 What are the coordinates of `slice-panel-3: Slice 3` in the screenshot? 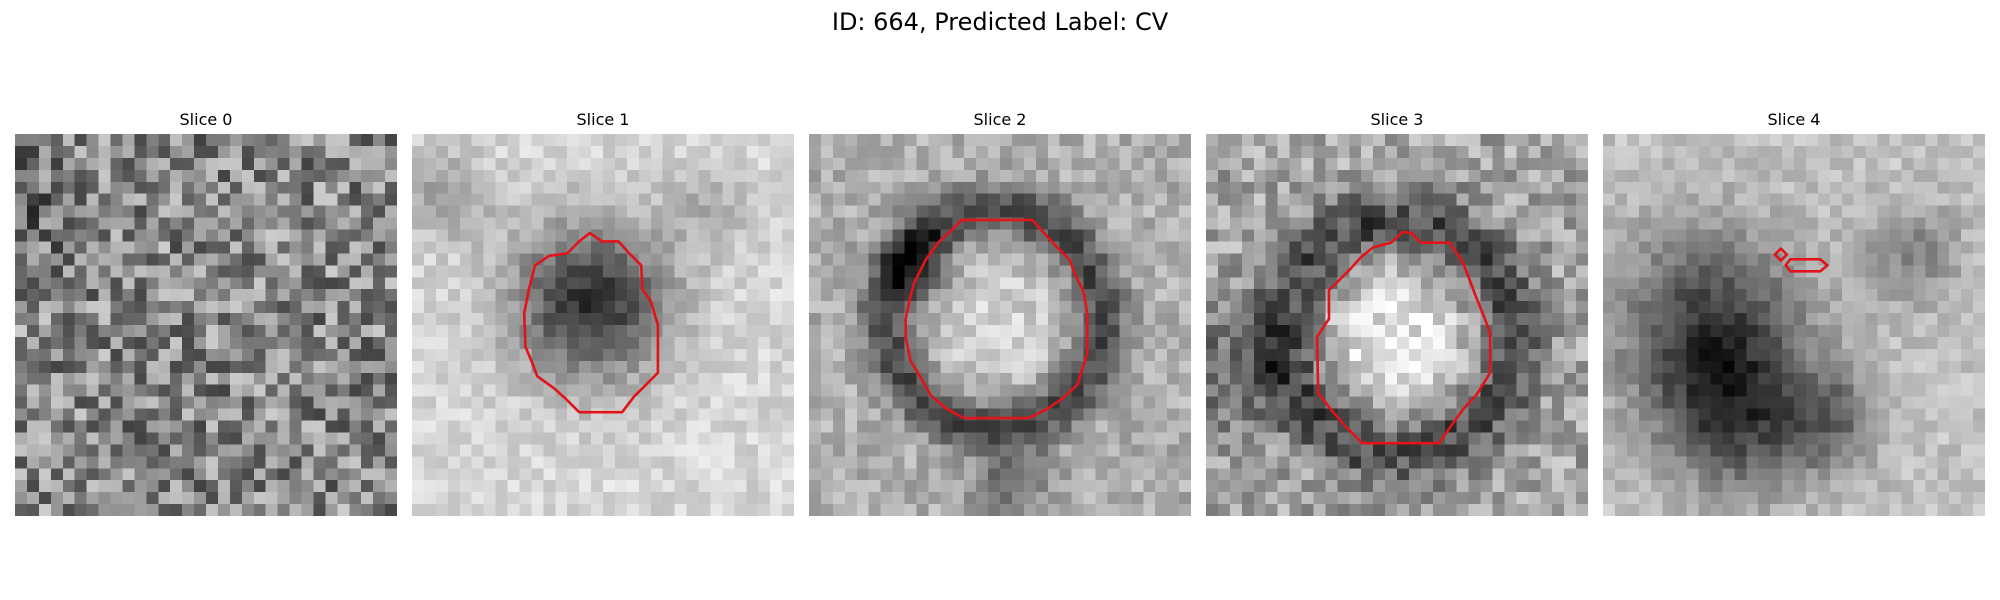 It's located at (1397, 312).